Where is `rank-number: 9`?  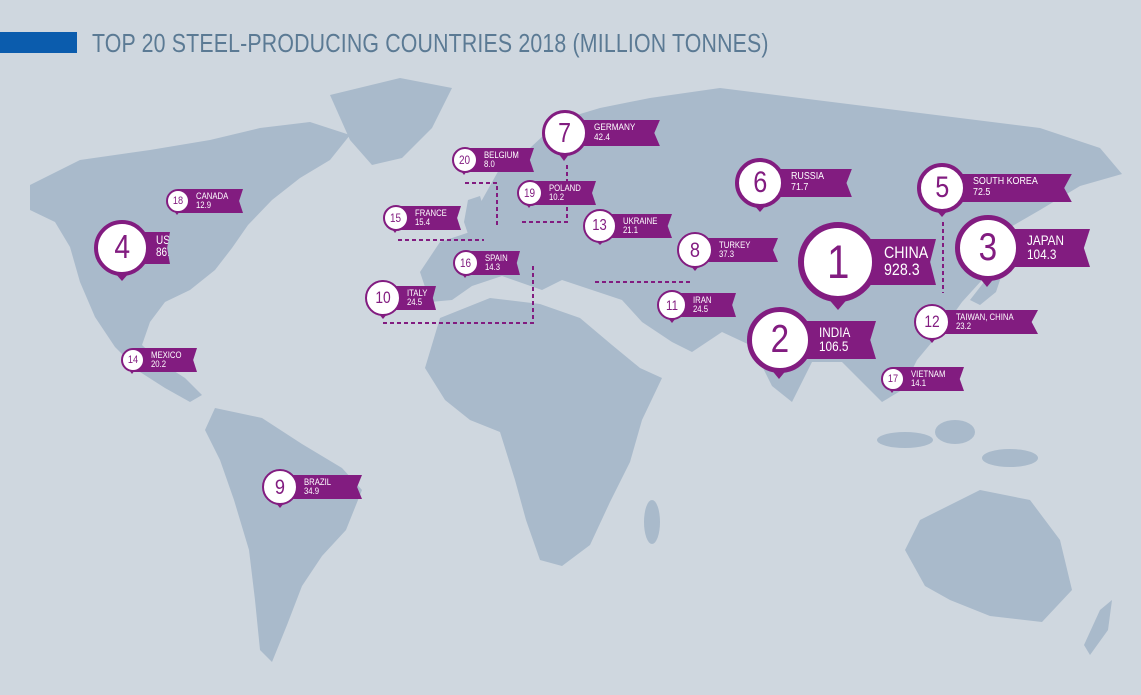
rank-number: 9 is located at coordinates (280, 486).